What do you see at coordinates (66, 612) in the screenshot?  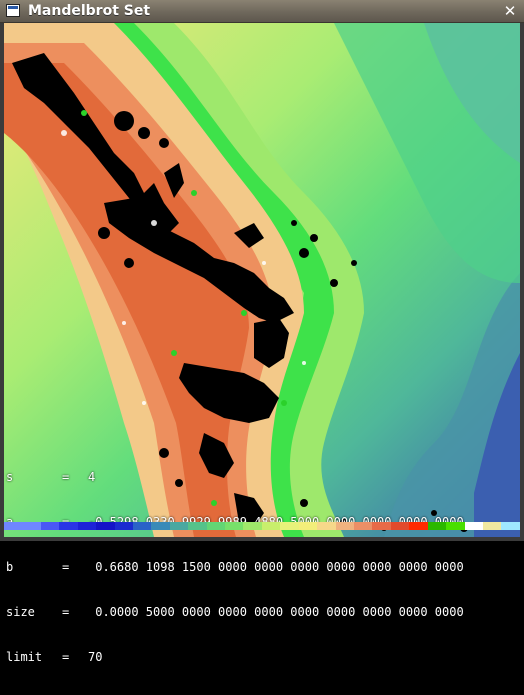 I see `readout-eq-size: =` at bounding box center [66, 612].